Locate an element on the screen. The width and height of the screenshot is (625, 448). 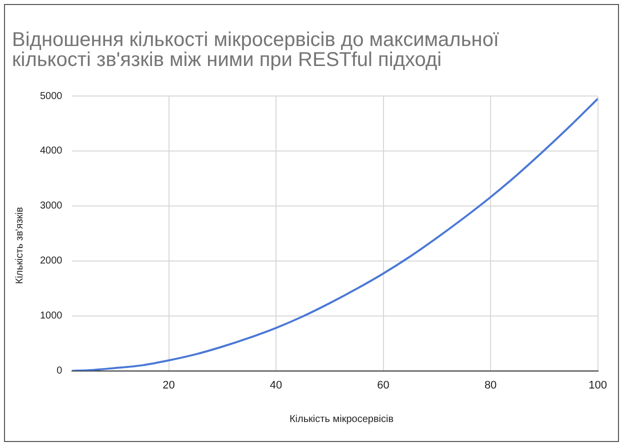
chart-title: Відношення кількості мікросервісів до максимальної кількості зв'язків між ними при RESTful підході is located at coordinates (256, 50).